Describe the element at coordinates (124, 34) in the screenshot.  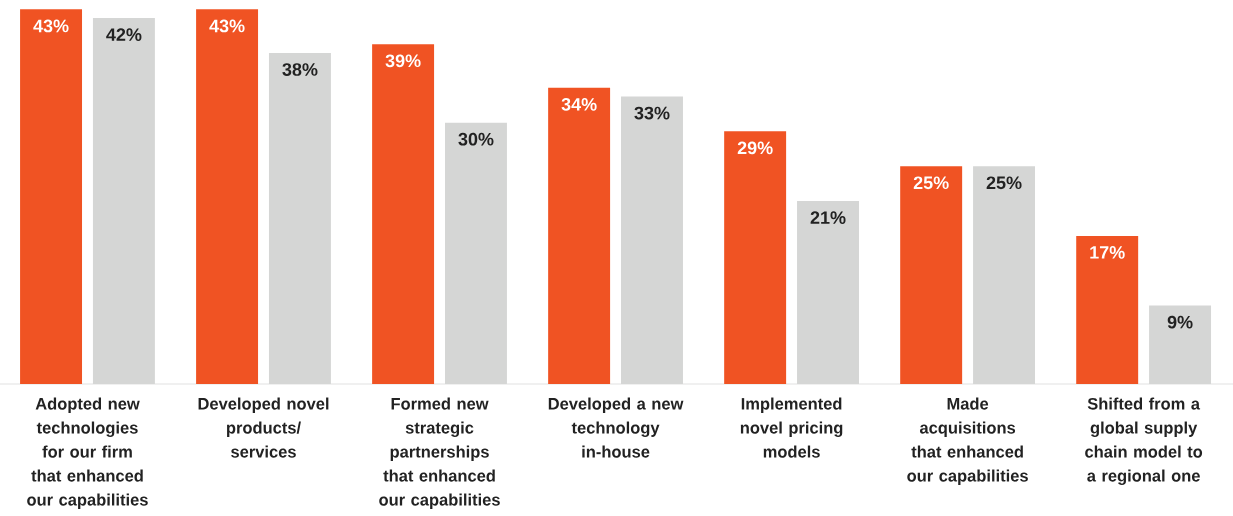
I see `data-label: 42%` at that location.